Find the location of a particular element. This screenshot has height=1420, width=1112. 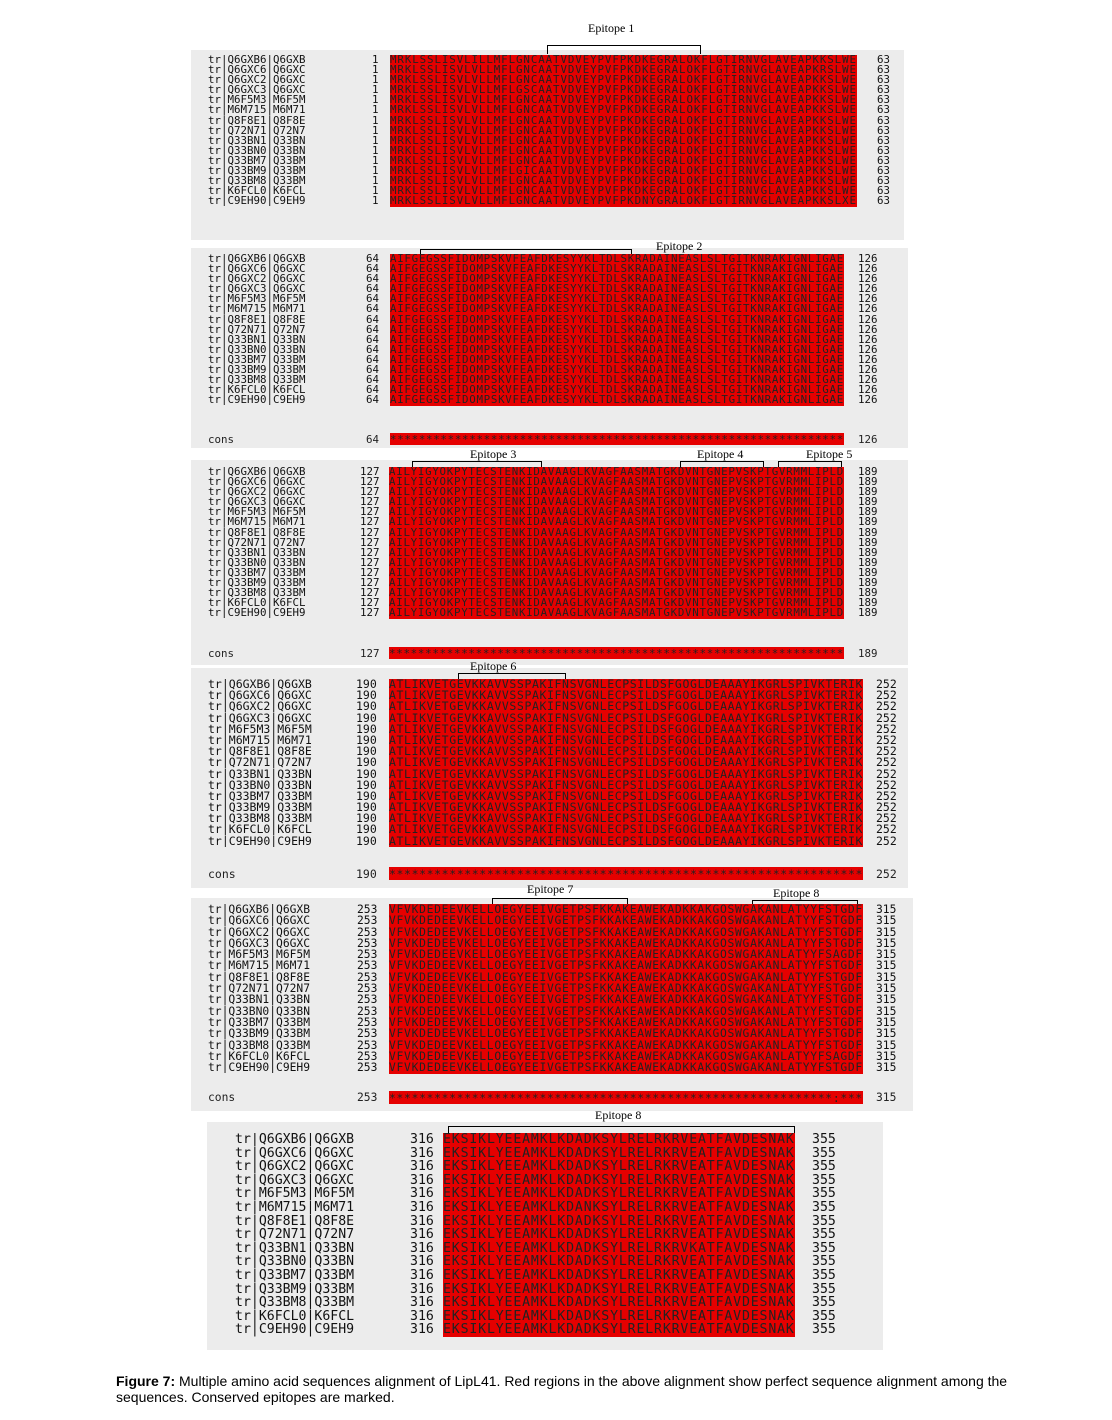

consensus-start: 64 is located at coordinates (373, 439).